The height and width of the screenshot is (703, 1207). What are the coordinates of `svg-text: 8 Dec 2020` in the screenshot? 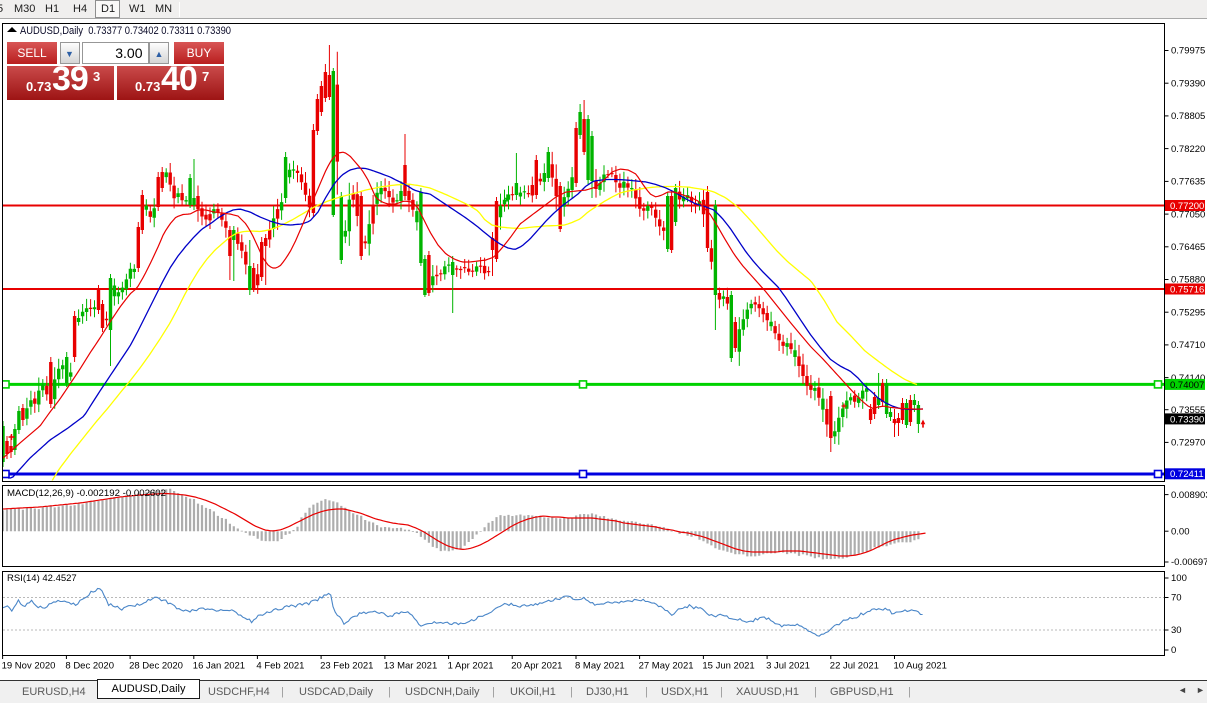 It's located at (89, 666).